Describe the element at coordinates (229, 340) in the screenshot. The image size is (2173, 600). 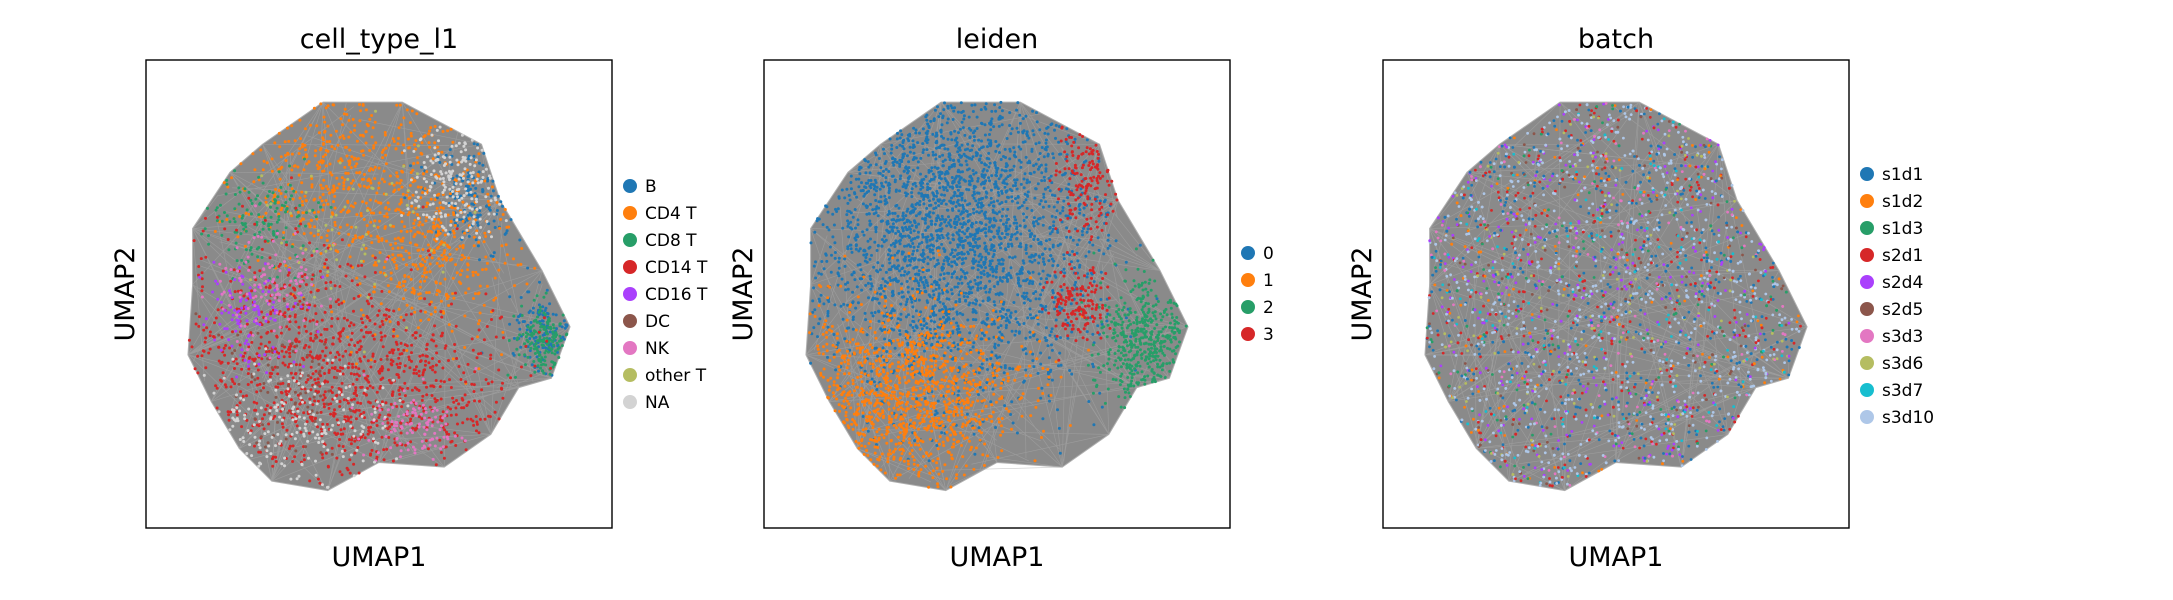
I see `point-CD16-T` at that location.